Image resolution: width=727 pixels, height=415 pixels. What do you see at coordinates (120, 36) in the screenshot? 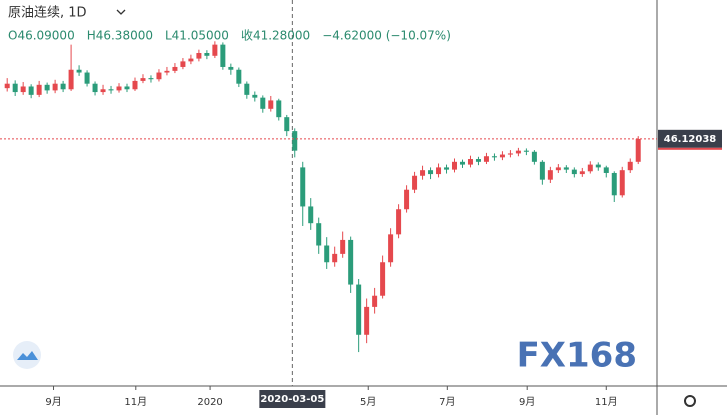
I see `ohlc-value: H46.38000` at bounding box center [120, 36].